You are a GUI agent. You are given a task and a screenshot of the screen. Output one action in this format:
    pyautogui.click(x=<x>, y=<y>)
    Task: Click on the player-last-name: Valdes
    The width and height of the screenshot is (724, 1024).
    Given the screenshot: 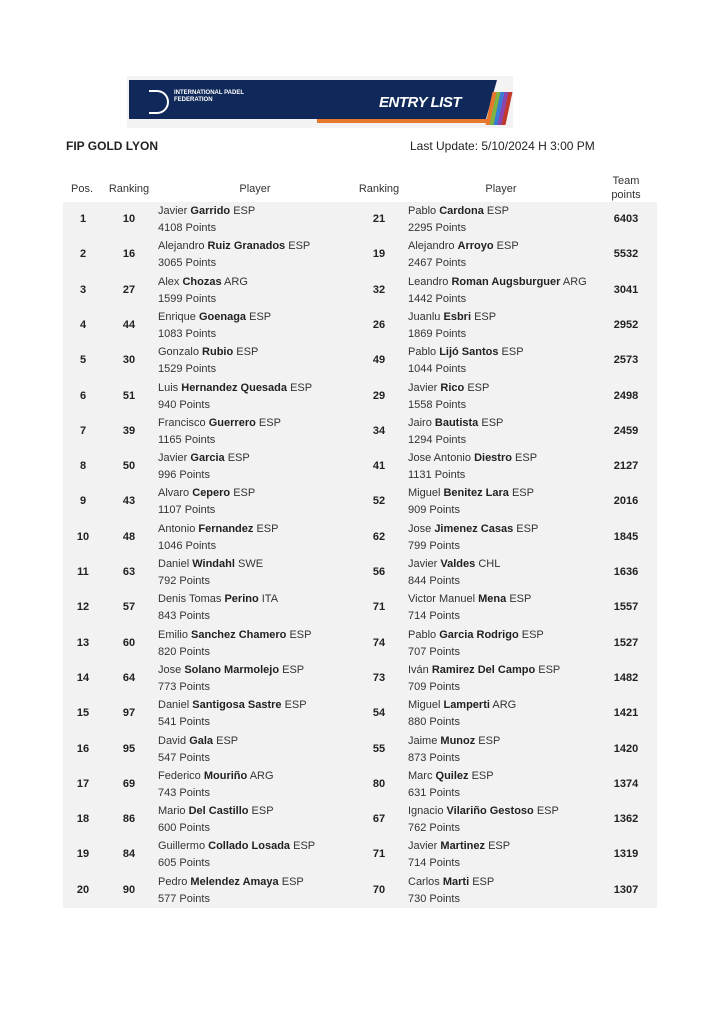 What is the action you would take?
    pyautogui.click(x=458, y=564)
    